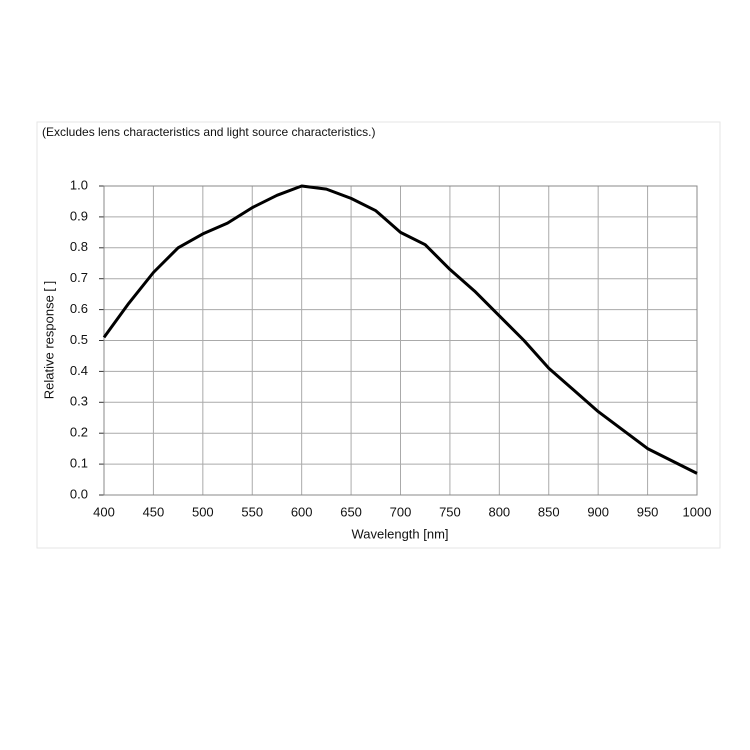  I want to click on y-tick-label: 0.4, so click(79, 370).